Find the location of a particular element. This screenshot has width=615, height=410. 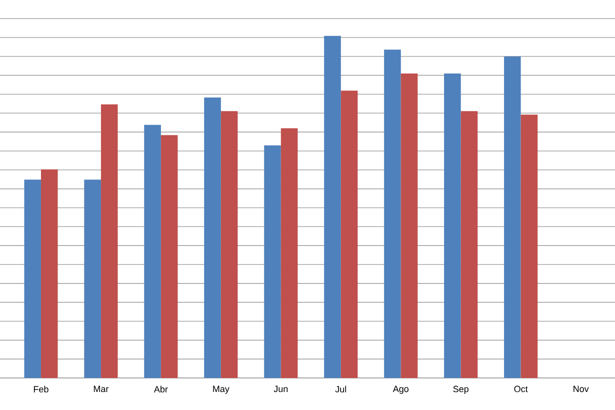

x-tick-label: Sep is located at coordinates (460, 390).